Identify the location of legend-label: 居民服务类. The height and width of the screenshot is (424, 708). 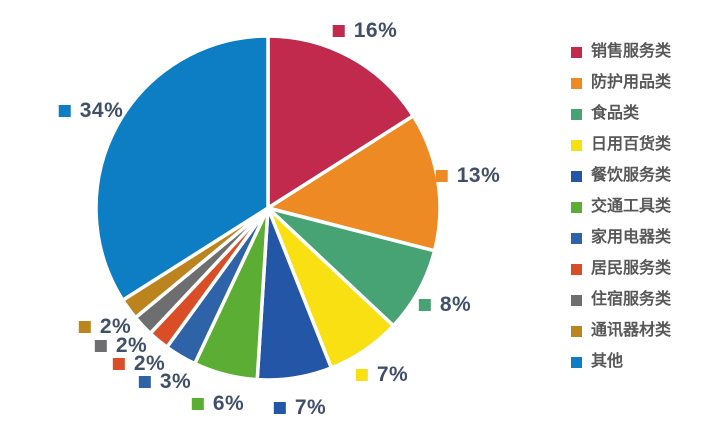
(631, 268).